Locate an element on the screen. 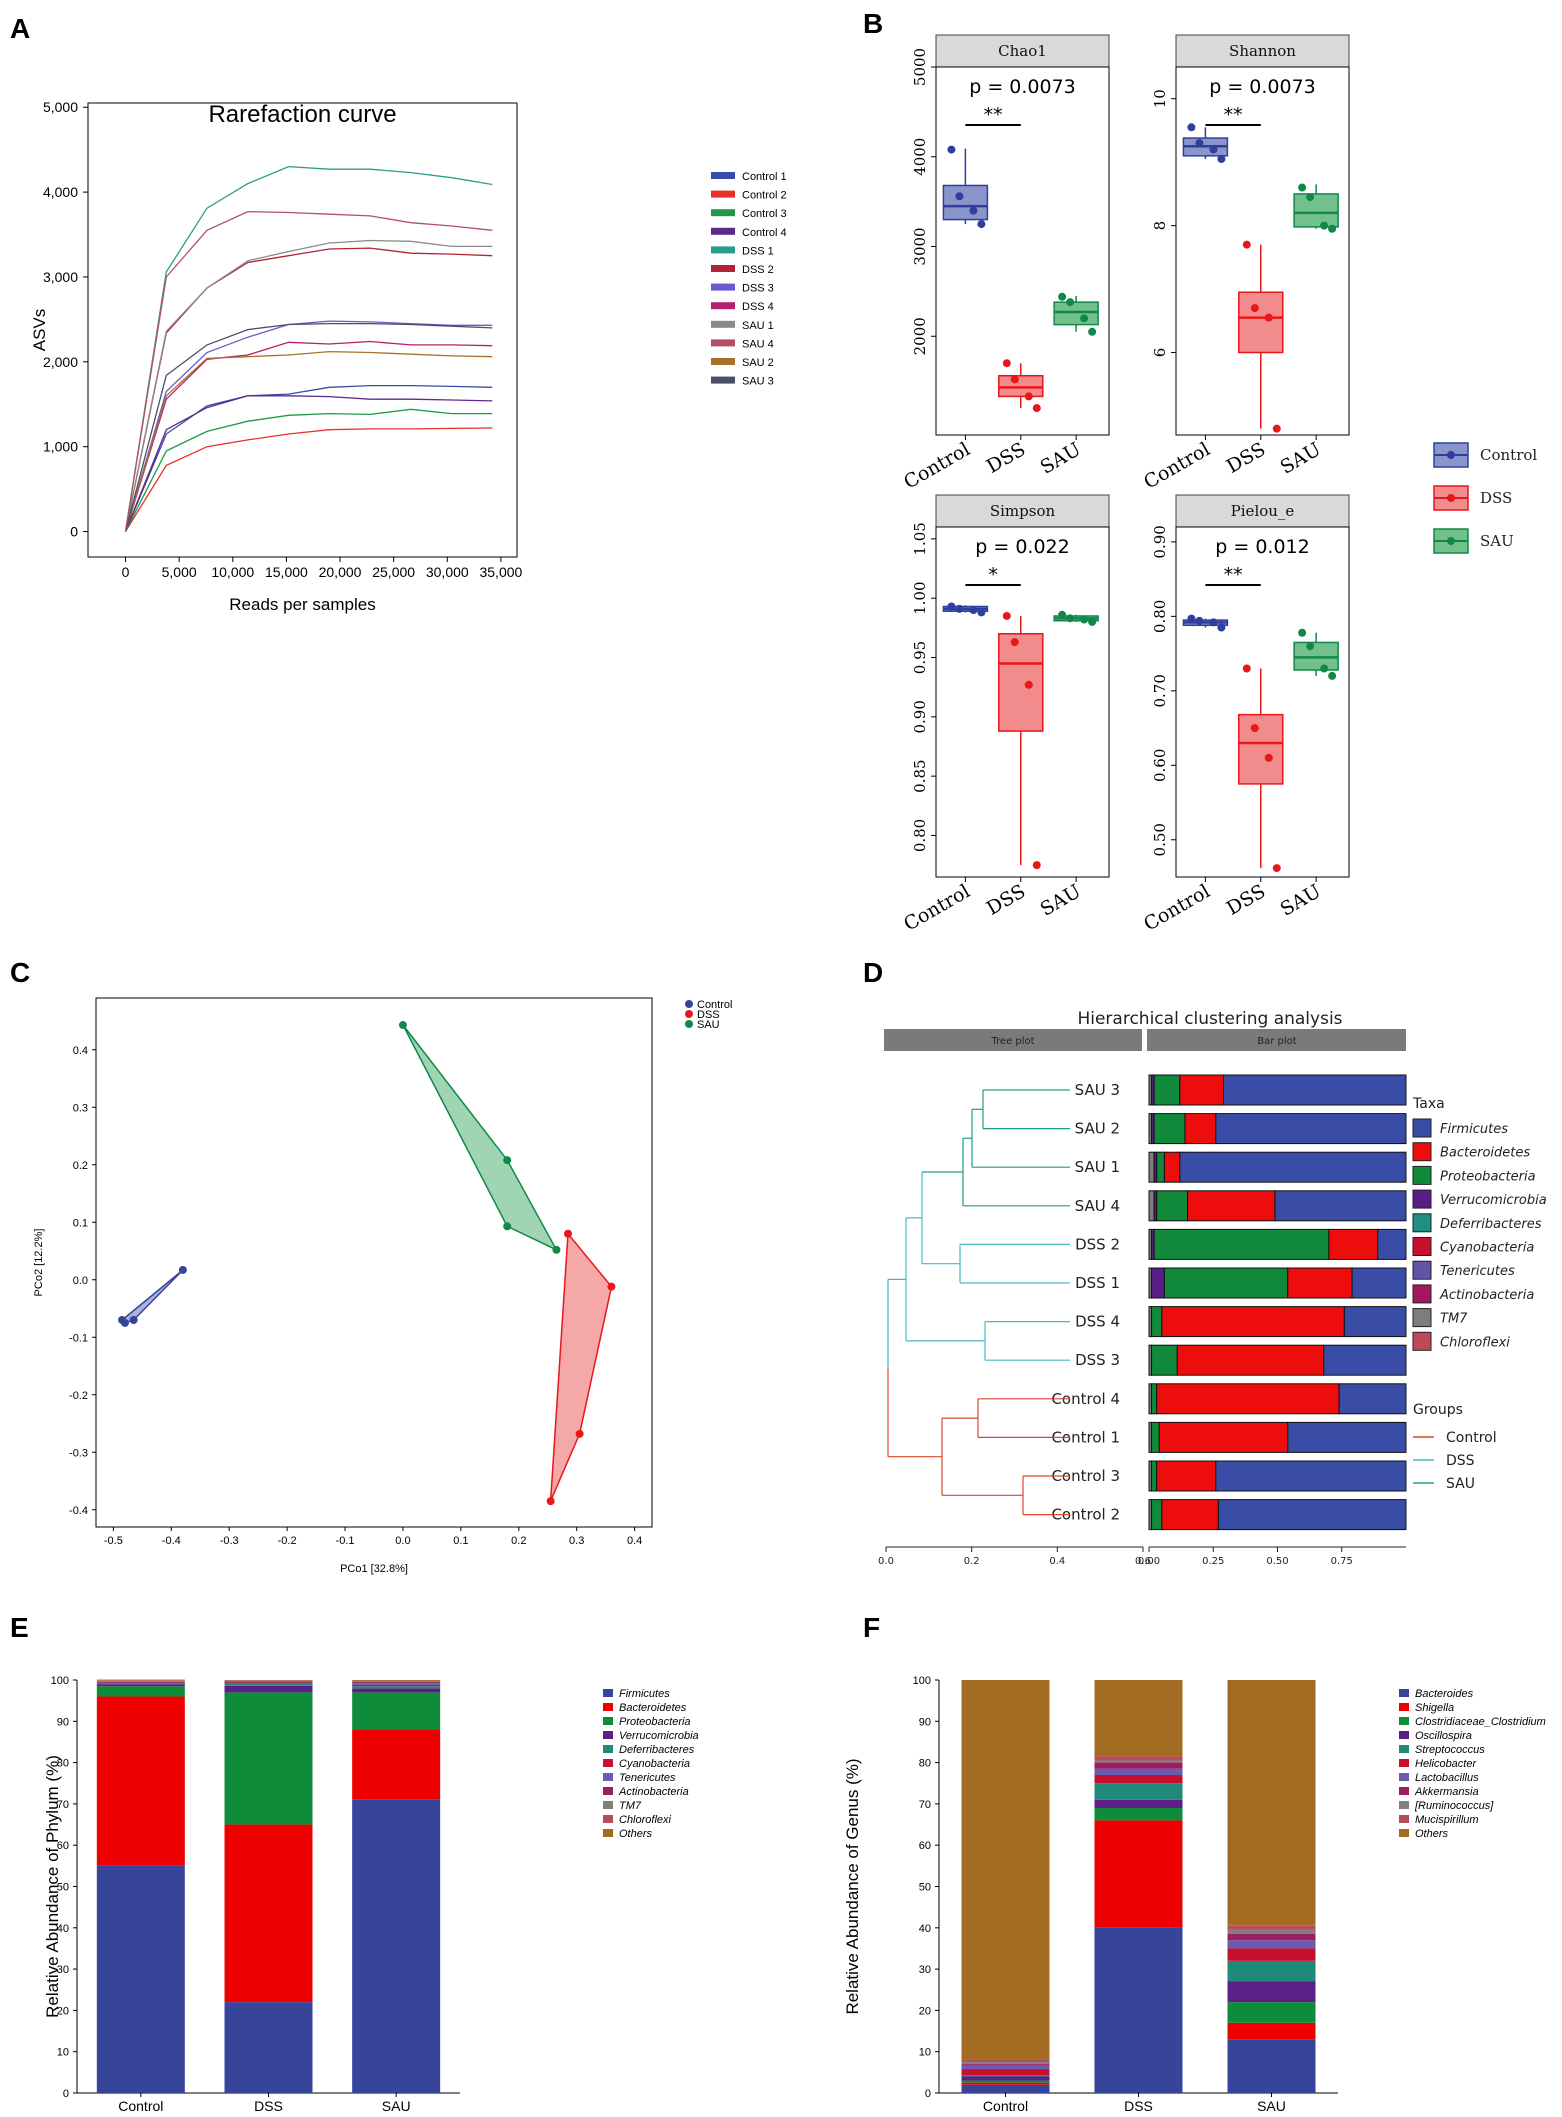 This screenshot has width=1562, height=2117. panel-label-d: D is located at coordinates (873, 972).